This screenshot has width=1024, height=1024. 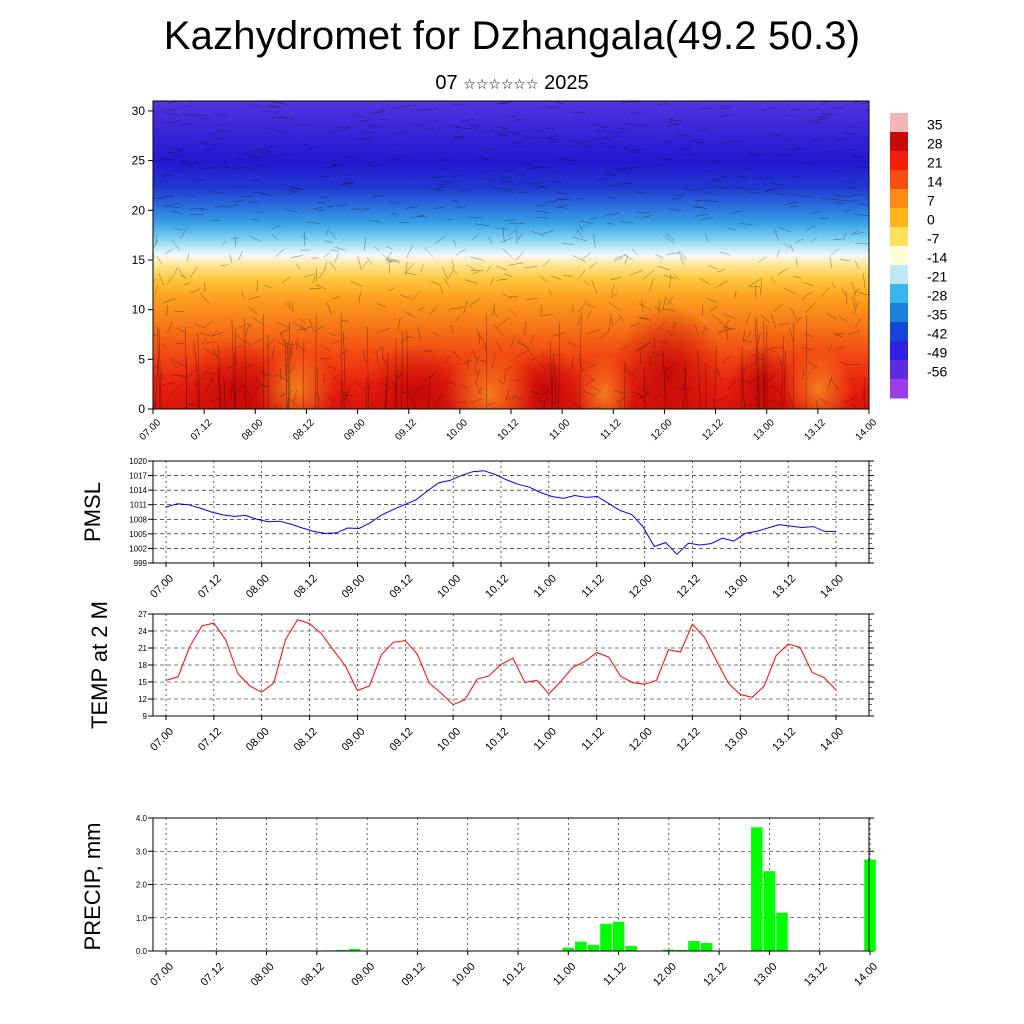 What do you see at coordinates (92, 887) in the screenshot?
I see `precip-ylabel: PRECIP, mm` at bounding box center [92, 887].